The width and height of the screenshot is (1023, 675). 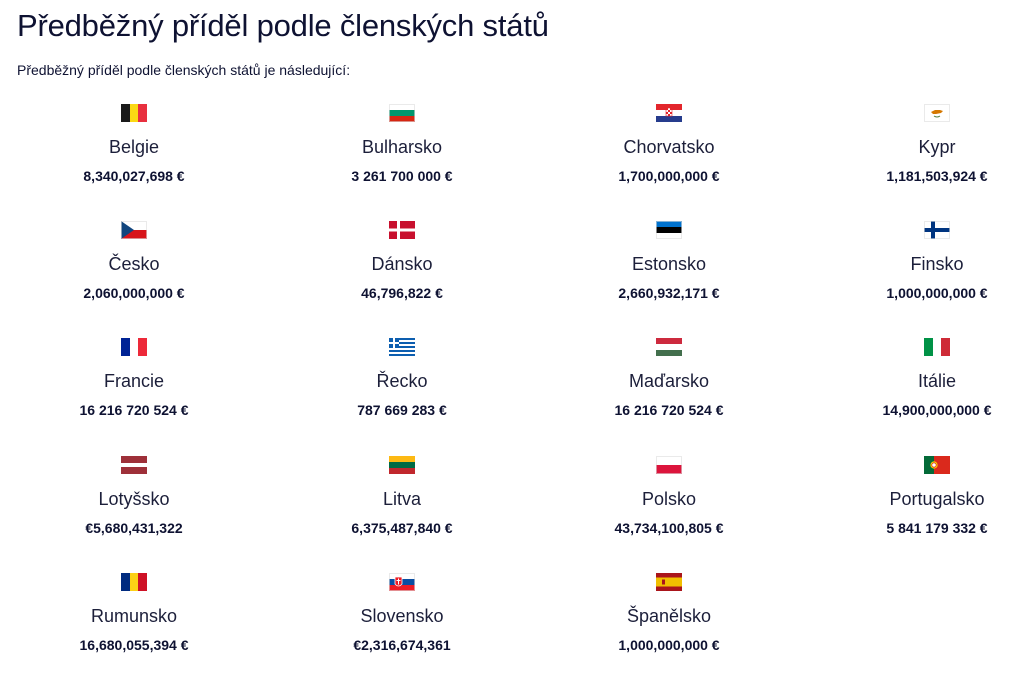 I want to click on allocation-amount: 787 669 283 €, so click(x=402, y=410).